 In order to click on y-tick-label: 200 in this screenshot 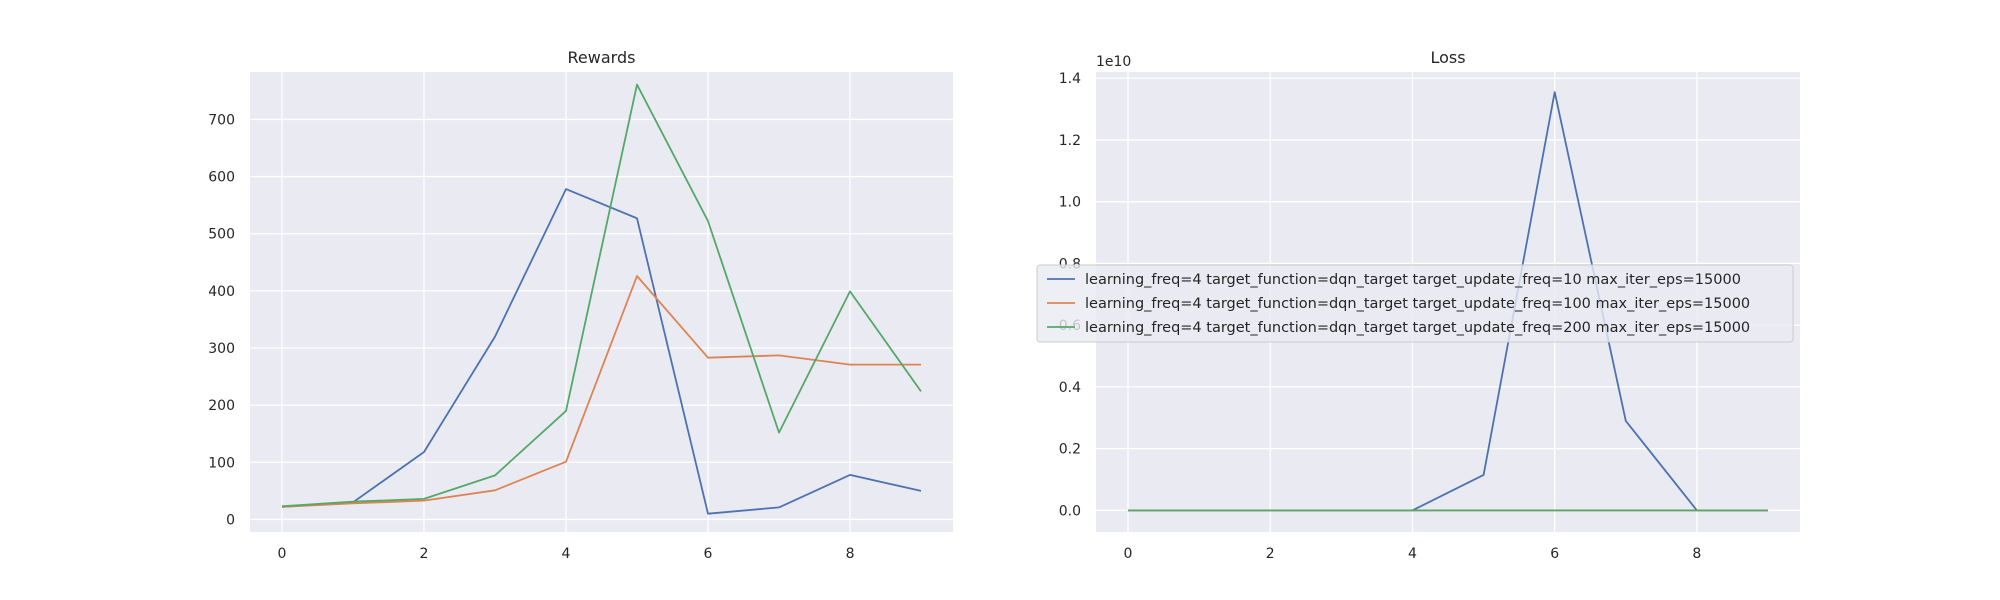, I will do `click(221, 406)`.